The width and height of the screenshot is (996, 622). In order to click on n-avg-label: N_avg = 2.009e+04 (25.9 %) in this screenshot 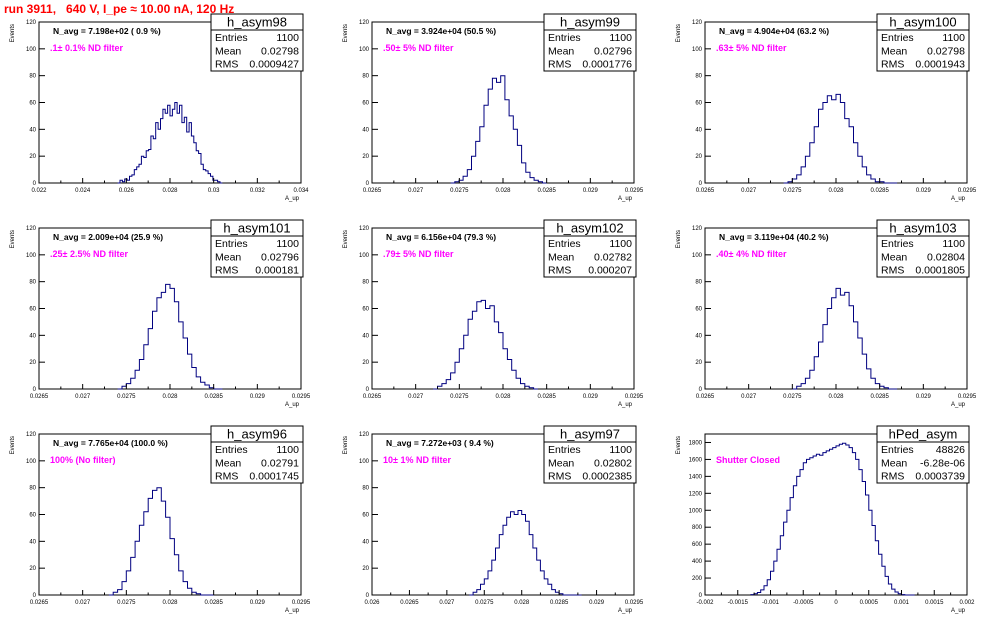, I will do `click(108, 237)`.